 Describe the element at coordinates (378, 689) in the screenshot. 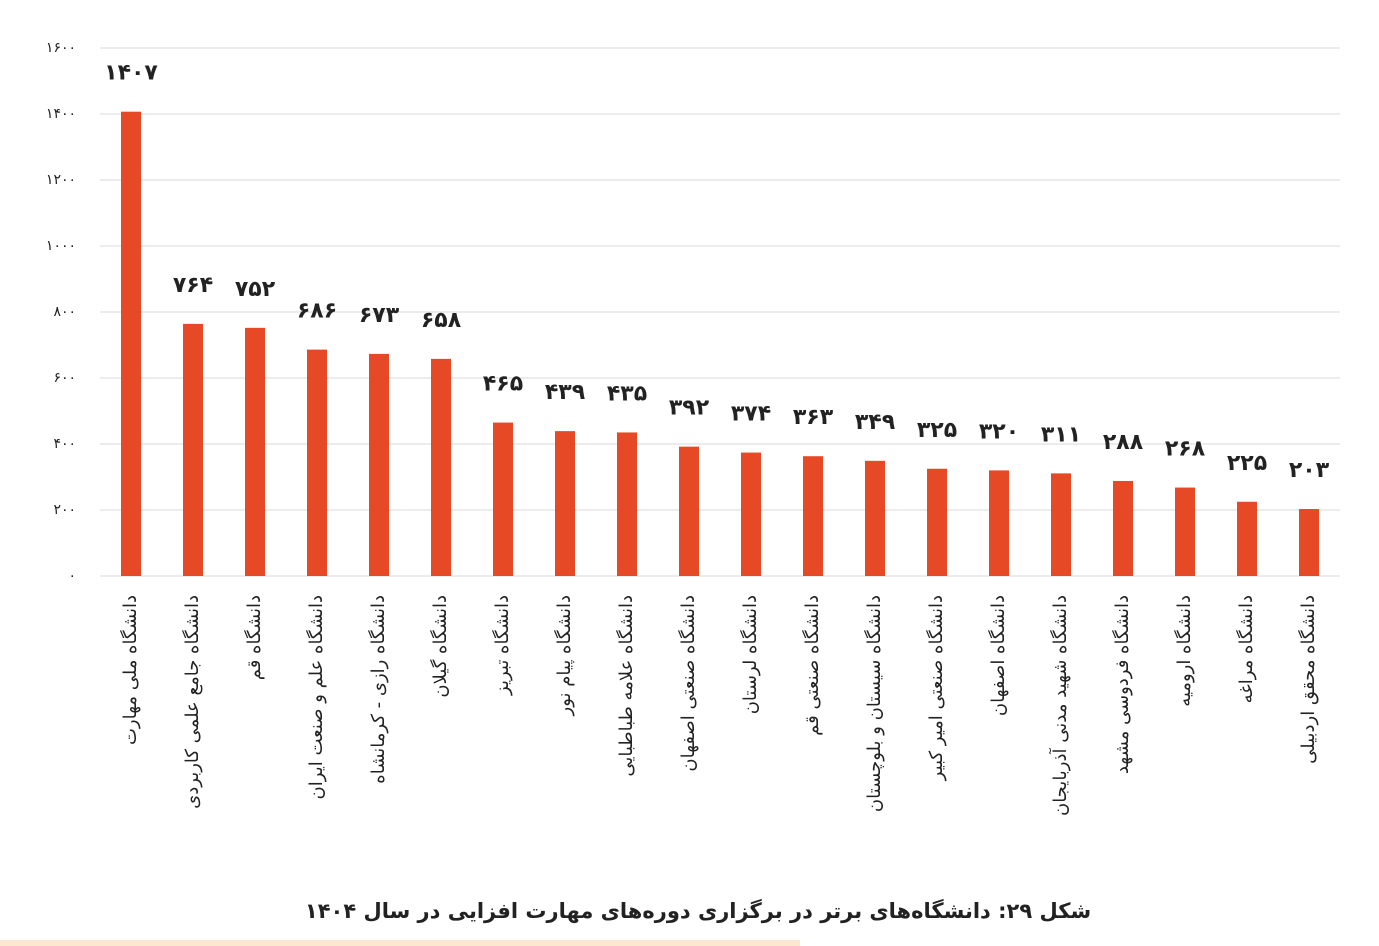

I see `x-tick-label: دانشگاه رازی - کرمانشاه` at that location.